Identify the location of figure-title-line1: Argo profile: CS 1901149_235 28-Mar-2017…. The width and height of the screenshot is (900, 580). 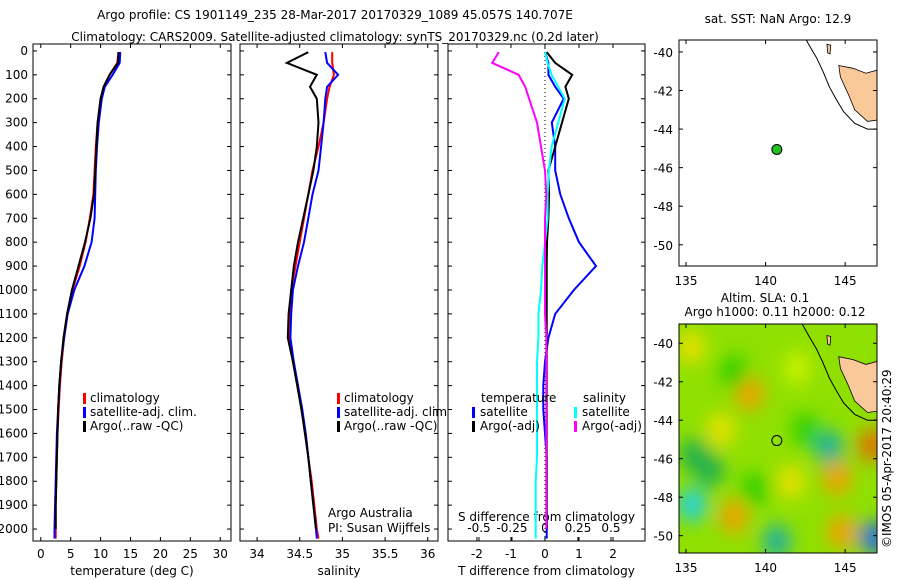
(335, 15).